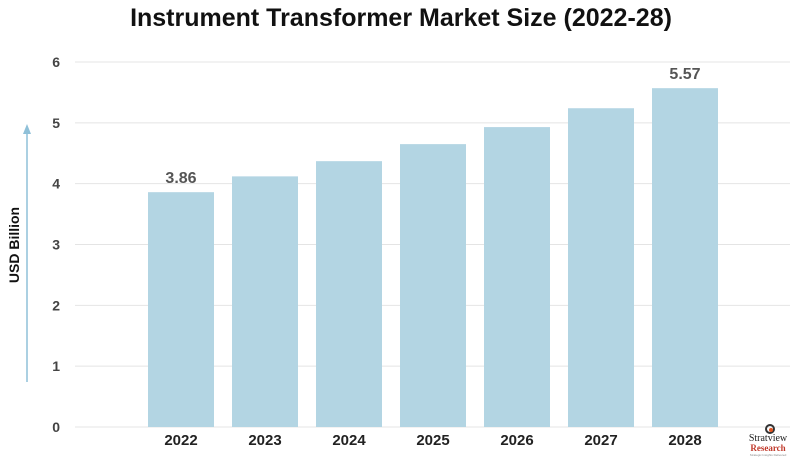  I want to click on x-tick-label: 2028, so click(684, 440).